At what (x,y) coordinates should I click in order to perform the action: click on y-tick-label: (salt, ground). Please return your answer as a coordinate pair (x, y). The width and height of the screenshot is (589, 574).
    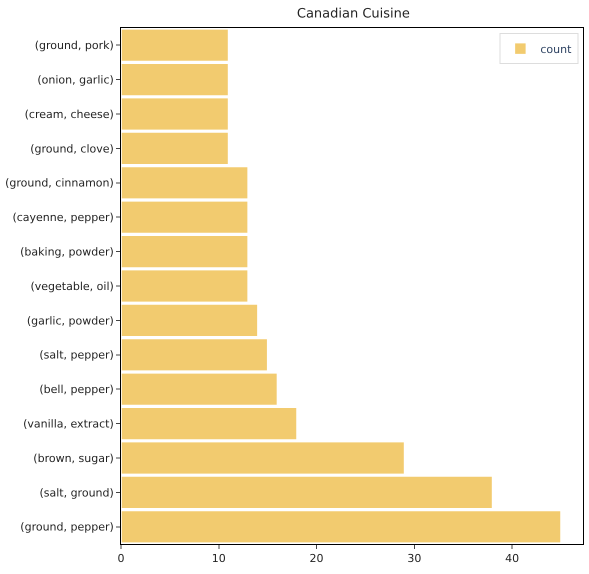
    Looking at the image, I should click on (76, 493).